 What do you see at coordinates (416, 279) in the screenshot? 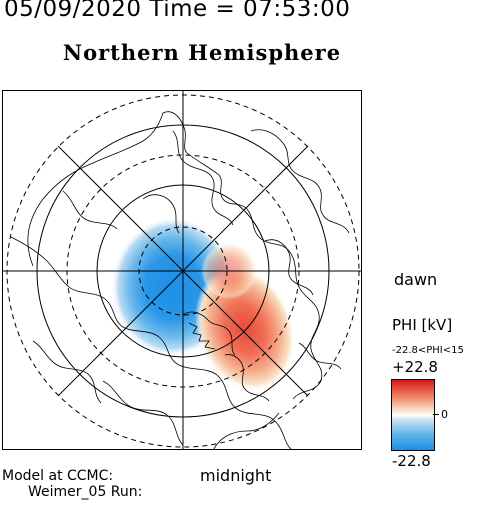
I see `dawn-label: dawn` at bounding box center [416, 279].